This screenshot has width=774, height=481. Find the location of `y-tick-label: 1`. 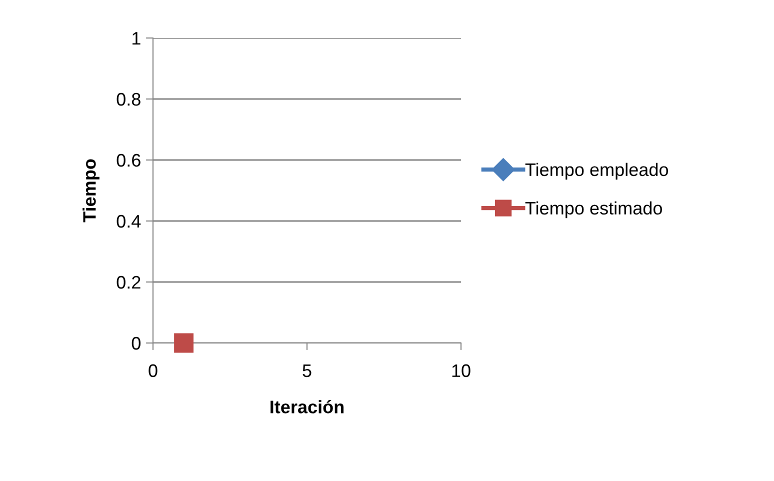

y-tick-label: 1 is located at coordinates (136, 38).